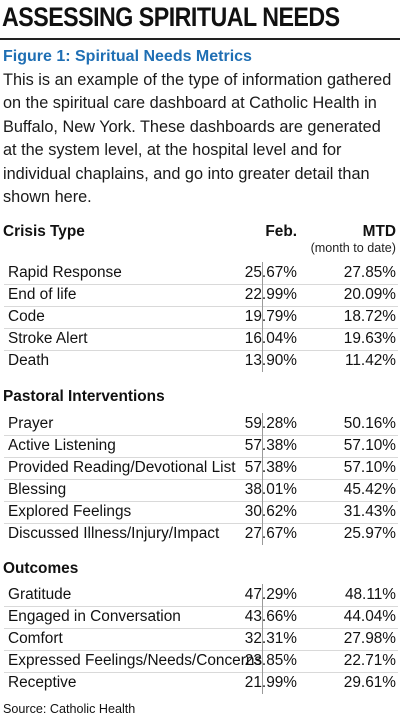 This screenshot has width=400, height=727. What do you see at coordinates (200, 446) in the screenshot?
I see `table-row: Active Listening 57.38% 57.10%` at bounding box center [200, 446].